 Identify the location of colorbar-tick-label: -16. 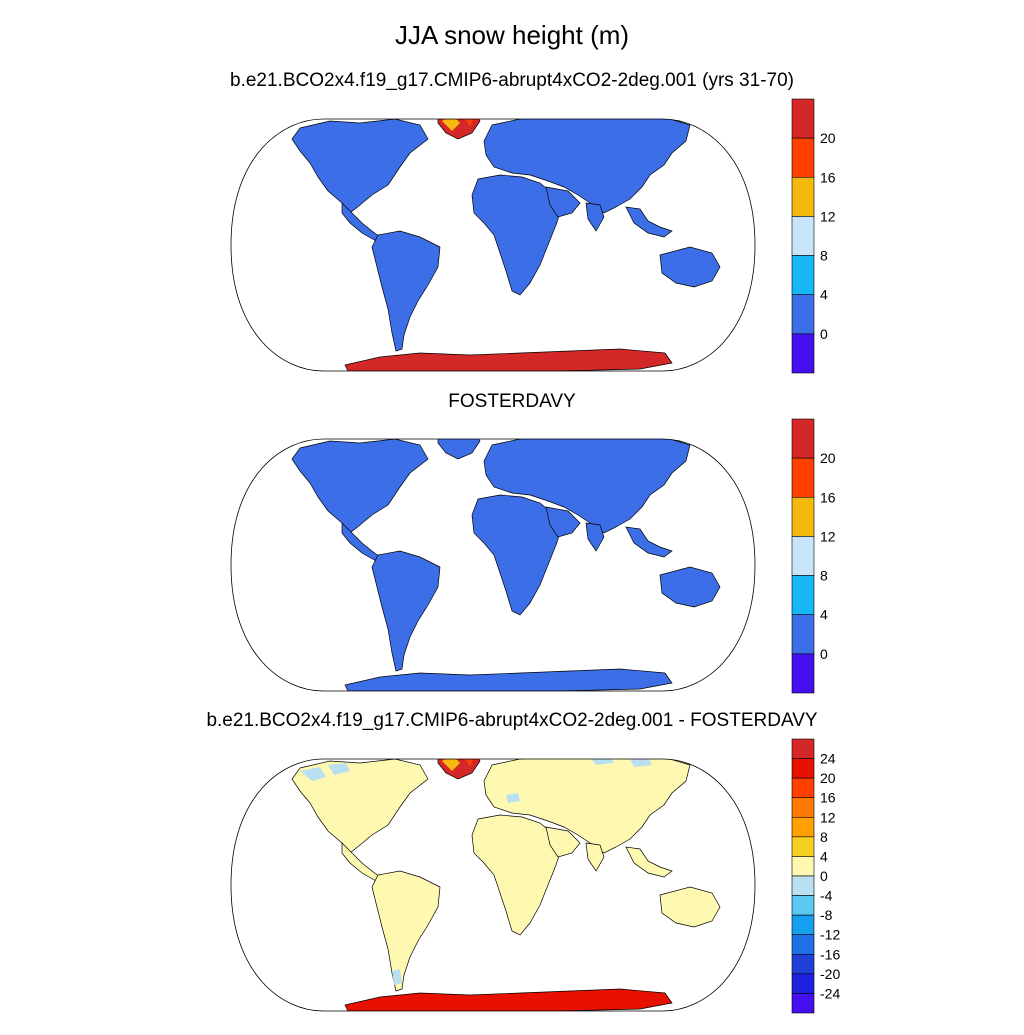
(830, 954).